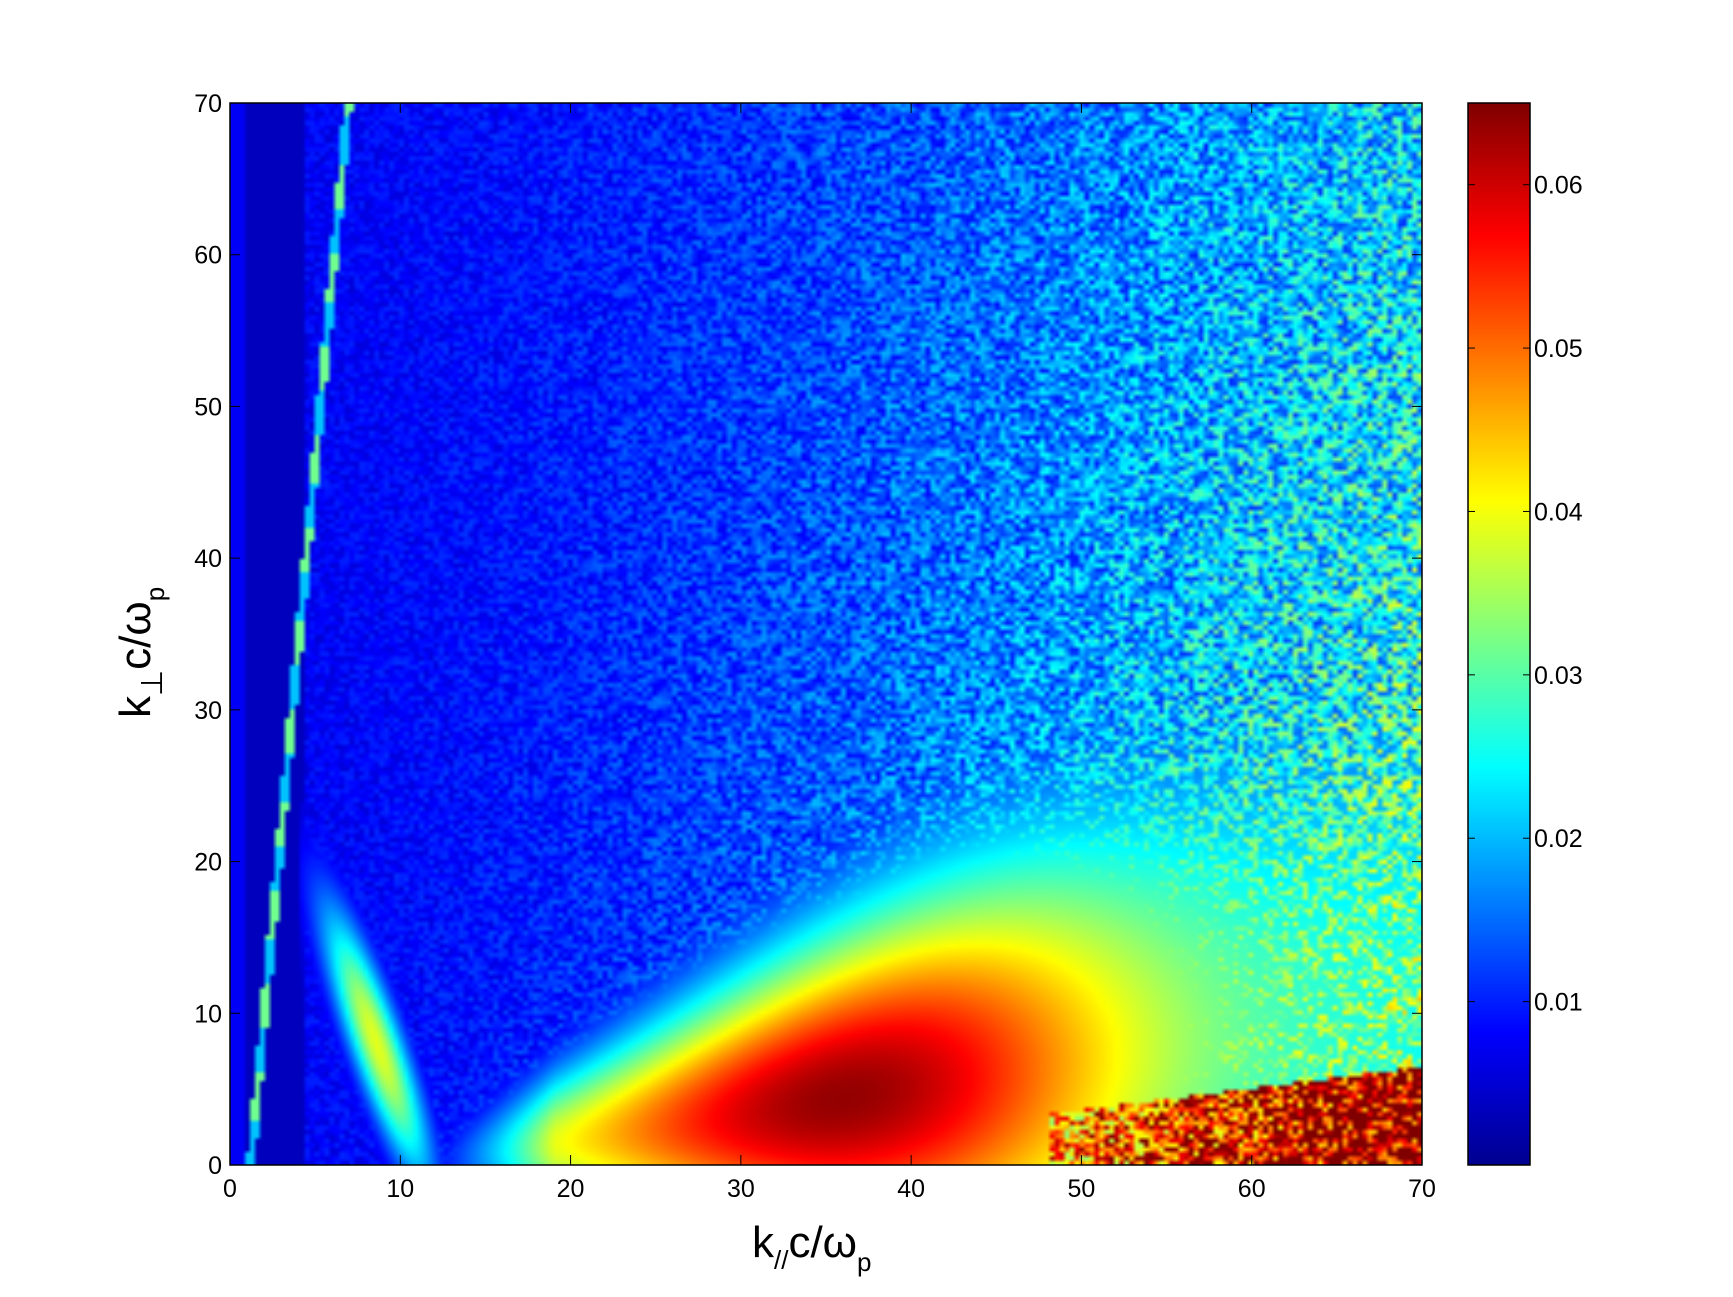  I want to click on x-axis-label-rest: c/ω, so click(822, 1242).